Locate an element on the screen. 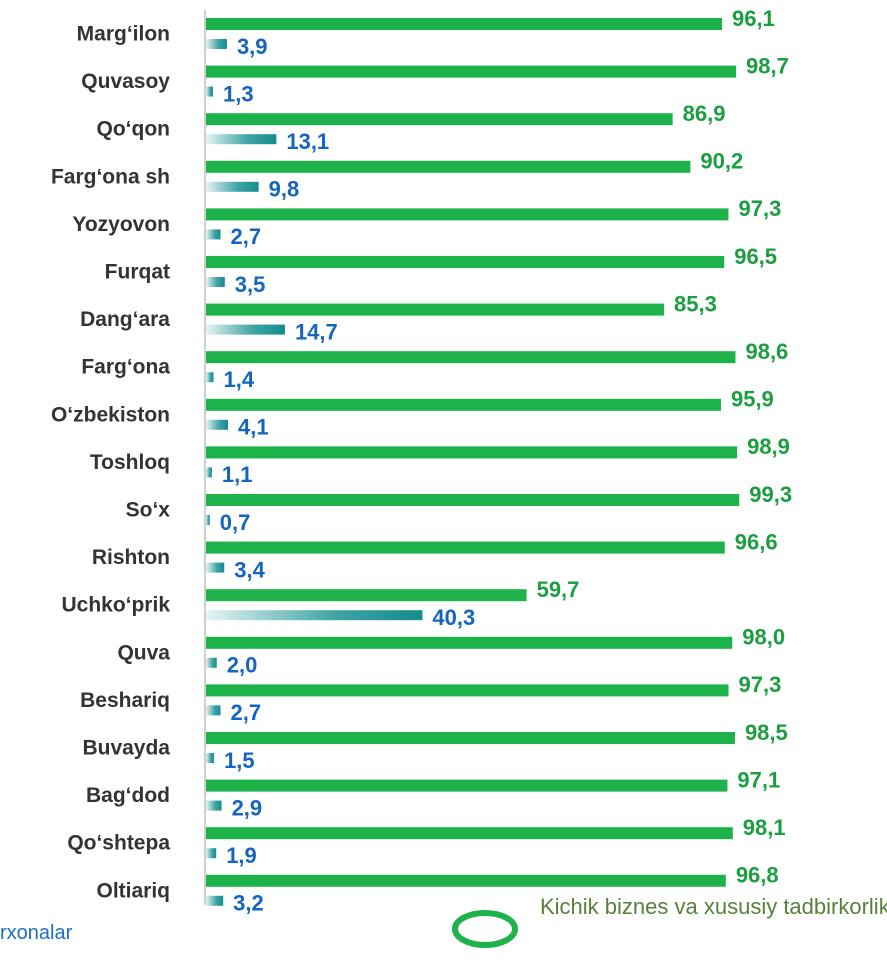 Image resolution: width=887 pixels, height=961 pixels. category-label: Quvasoy is located at coordinates (125, 81).